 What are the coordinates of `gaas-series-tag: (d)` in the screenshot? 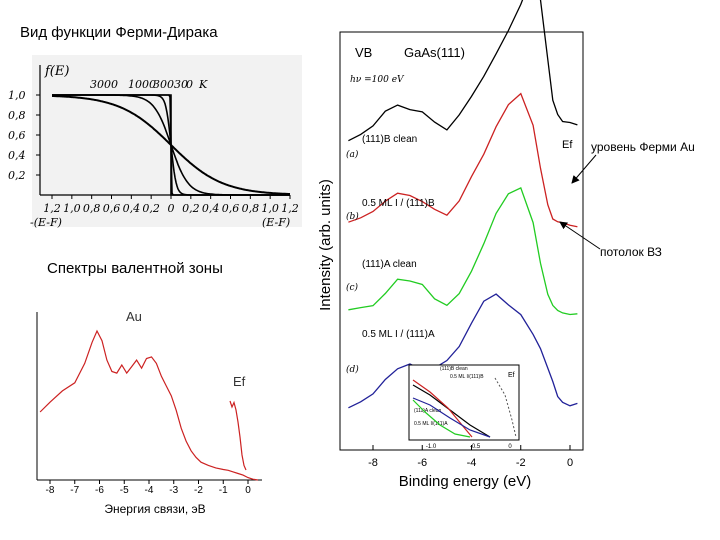 It's located at (352, 369).